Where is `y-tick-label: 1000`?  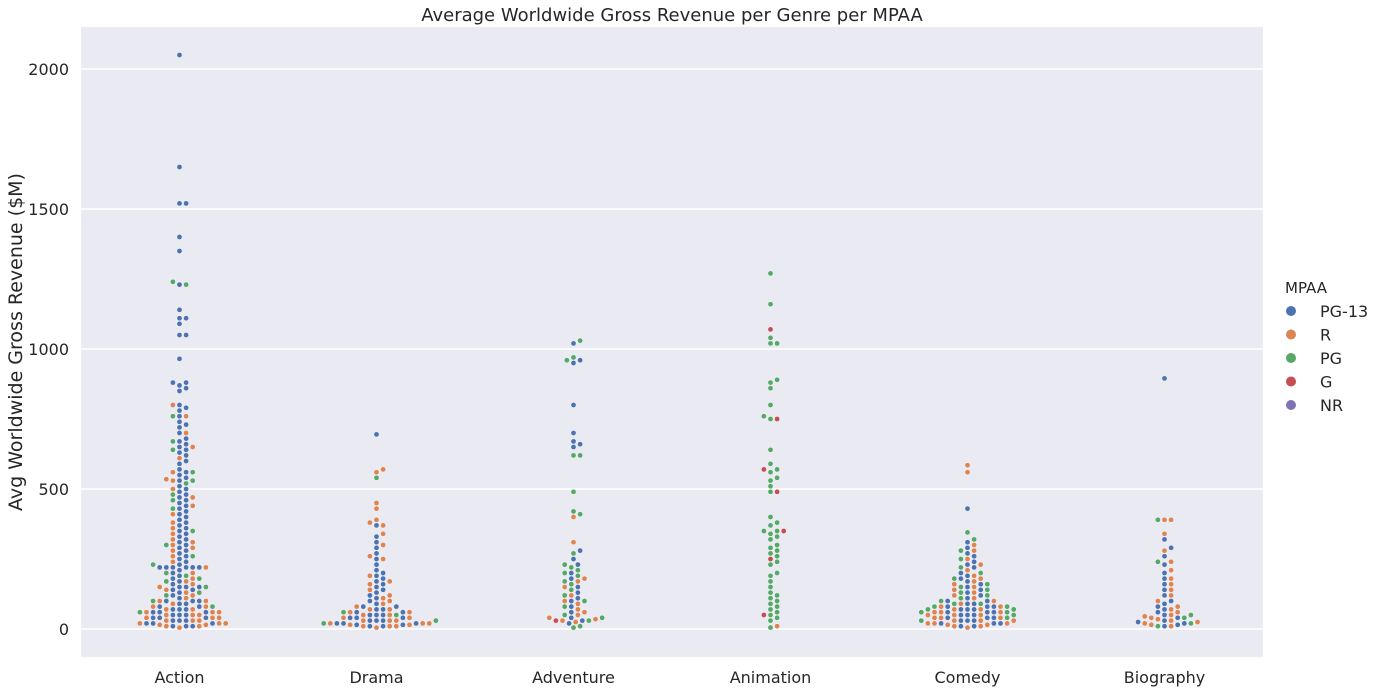 y-tick-label: 1000 is located at coordinates (48, 349).